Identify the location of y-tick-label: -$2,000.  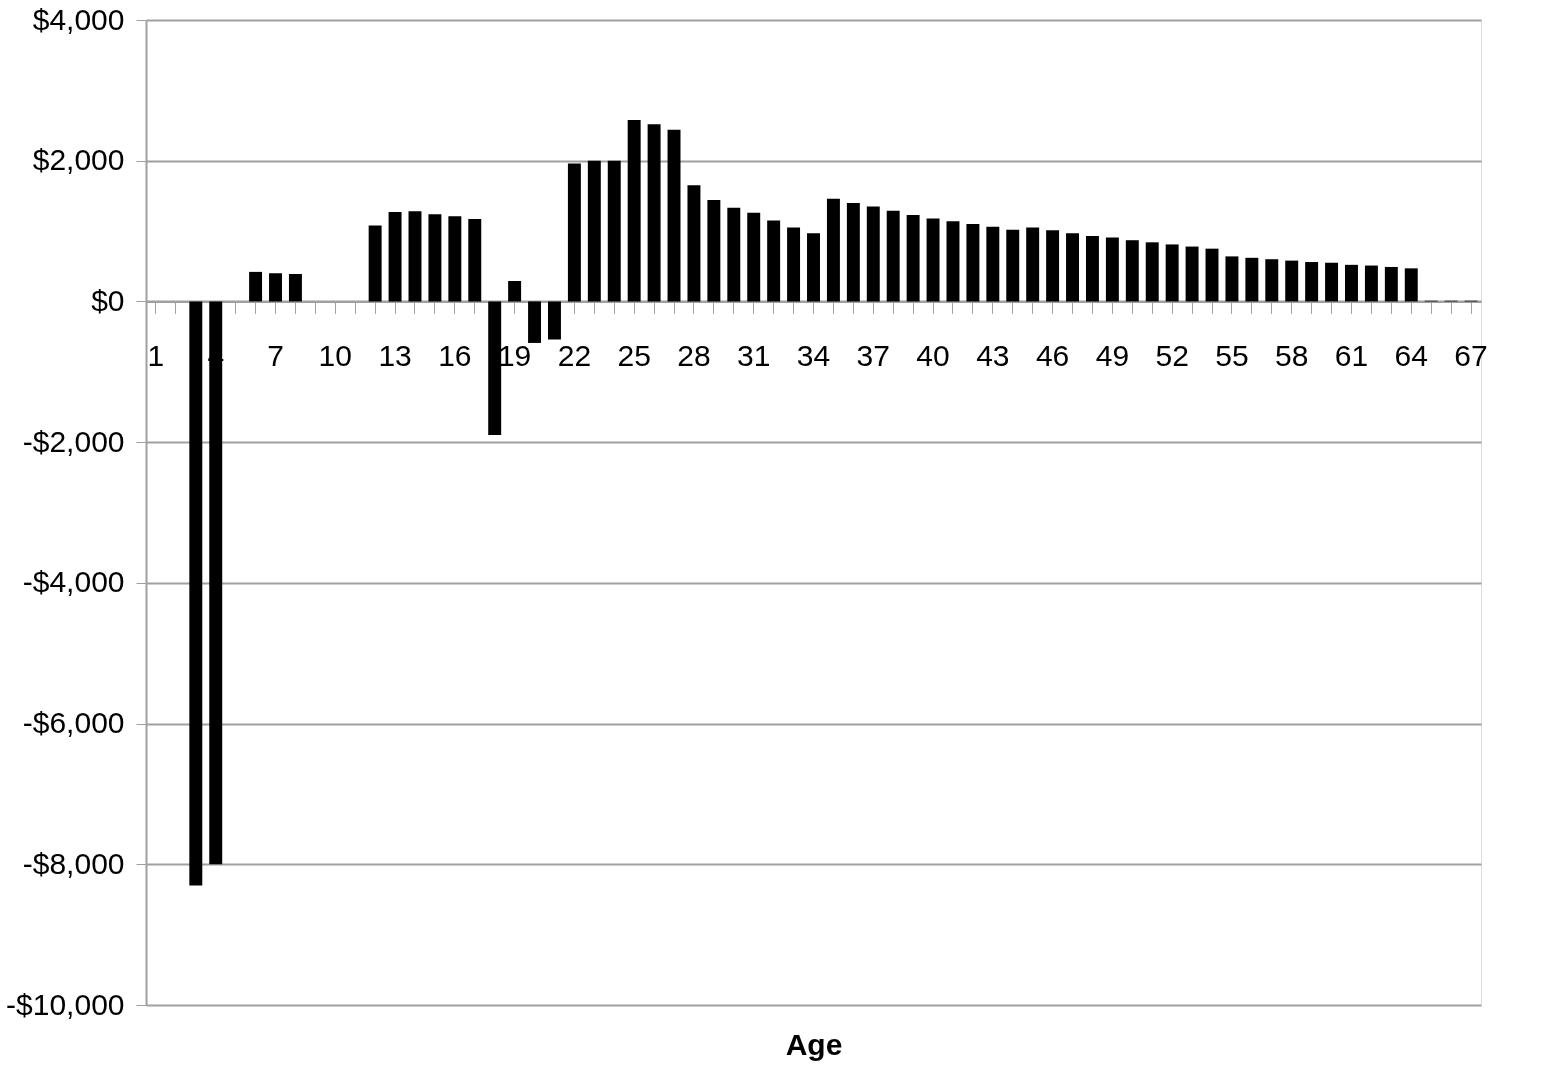
(73, 441).